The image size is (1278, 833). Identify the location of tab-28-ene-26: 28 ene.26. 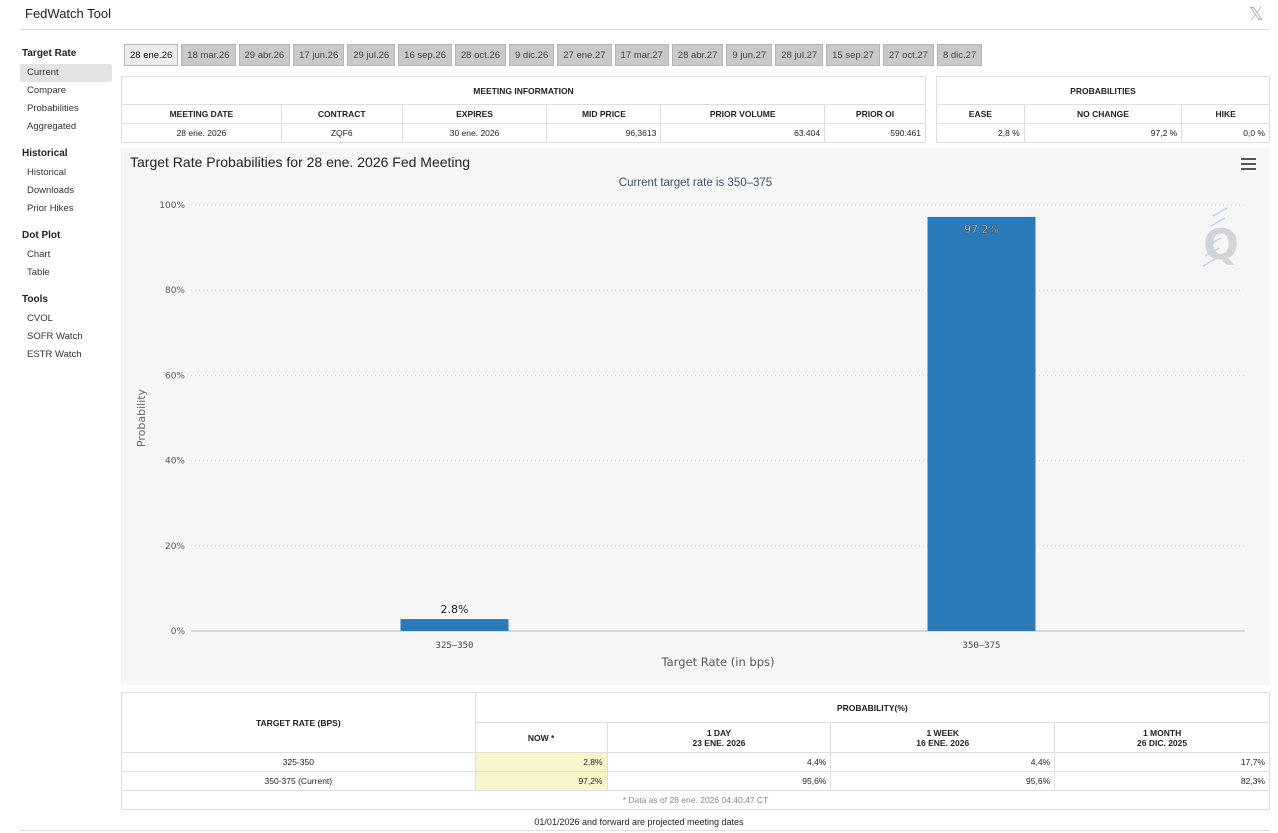
(151, 55).